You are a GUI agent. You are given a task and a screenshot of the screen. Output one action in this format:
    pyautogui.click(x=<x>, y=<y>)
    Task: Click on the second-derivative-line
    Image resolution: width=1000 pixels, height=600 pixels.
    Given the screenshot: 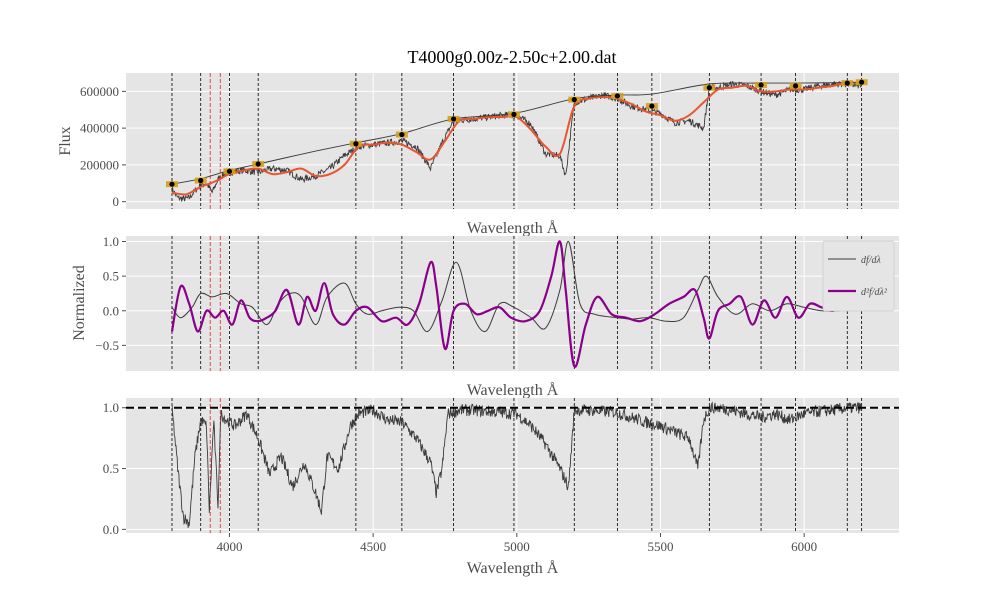 What is the action you would take?
    pyautogui.click(x=516, y=304)
    